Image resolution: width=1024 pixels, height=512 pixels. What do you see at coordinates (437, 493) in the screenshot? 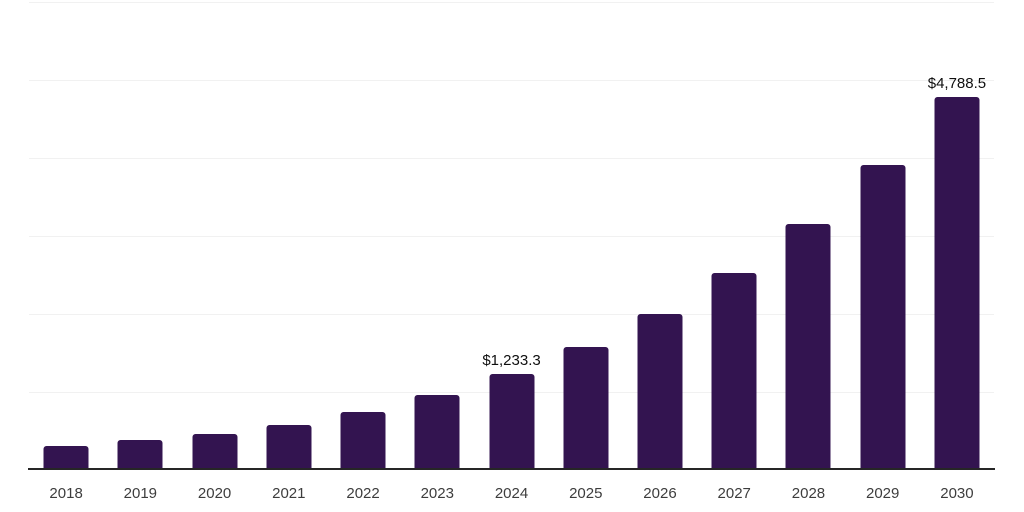
I see `x-tick-label-2023: 2023` at bounding box center [437, 493].